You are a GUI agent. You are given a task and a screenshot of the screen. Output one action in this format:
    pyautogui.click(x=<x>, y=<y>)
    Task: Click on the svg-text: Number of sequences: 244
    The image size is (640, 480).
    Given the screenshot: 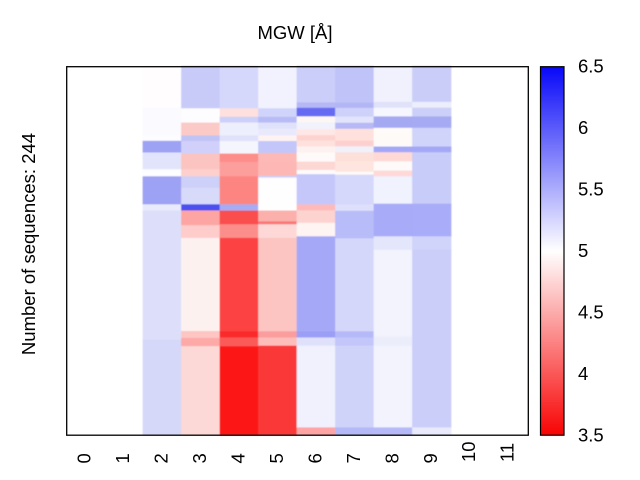 What is the action you would take?
    pyautogui.click(x=28, y=244)
    